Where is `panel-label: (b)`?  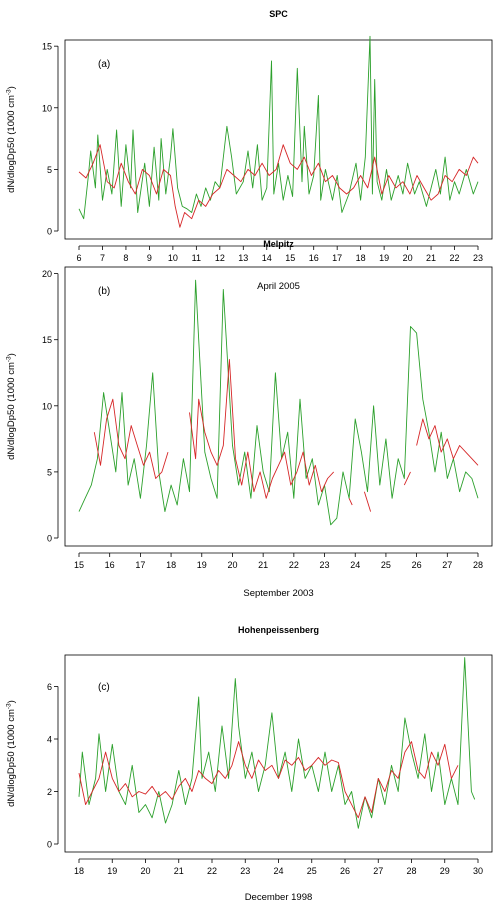 panel-label: (b) is located at coordinates (104, 291).